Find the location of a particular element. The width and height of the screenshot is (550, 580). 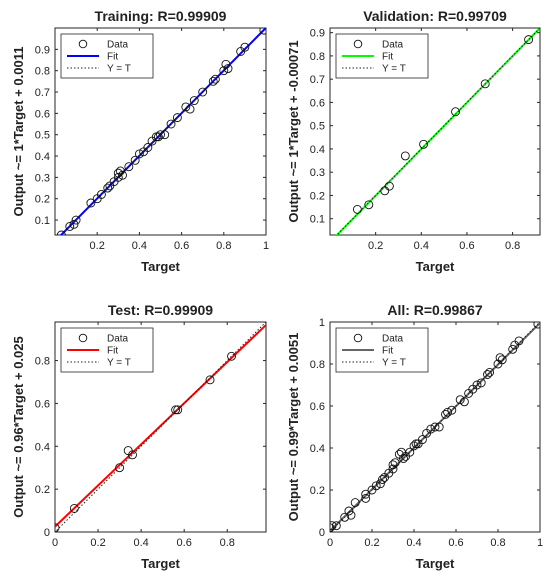

chart-title: Validation: R=0.99709 is located at coordinates (435, 16).